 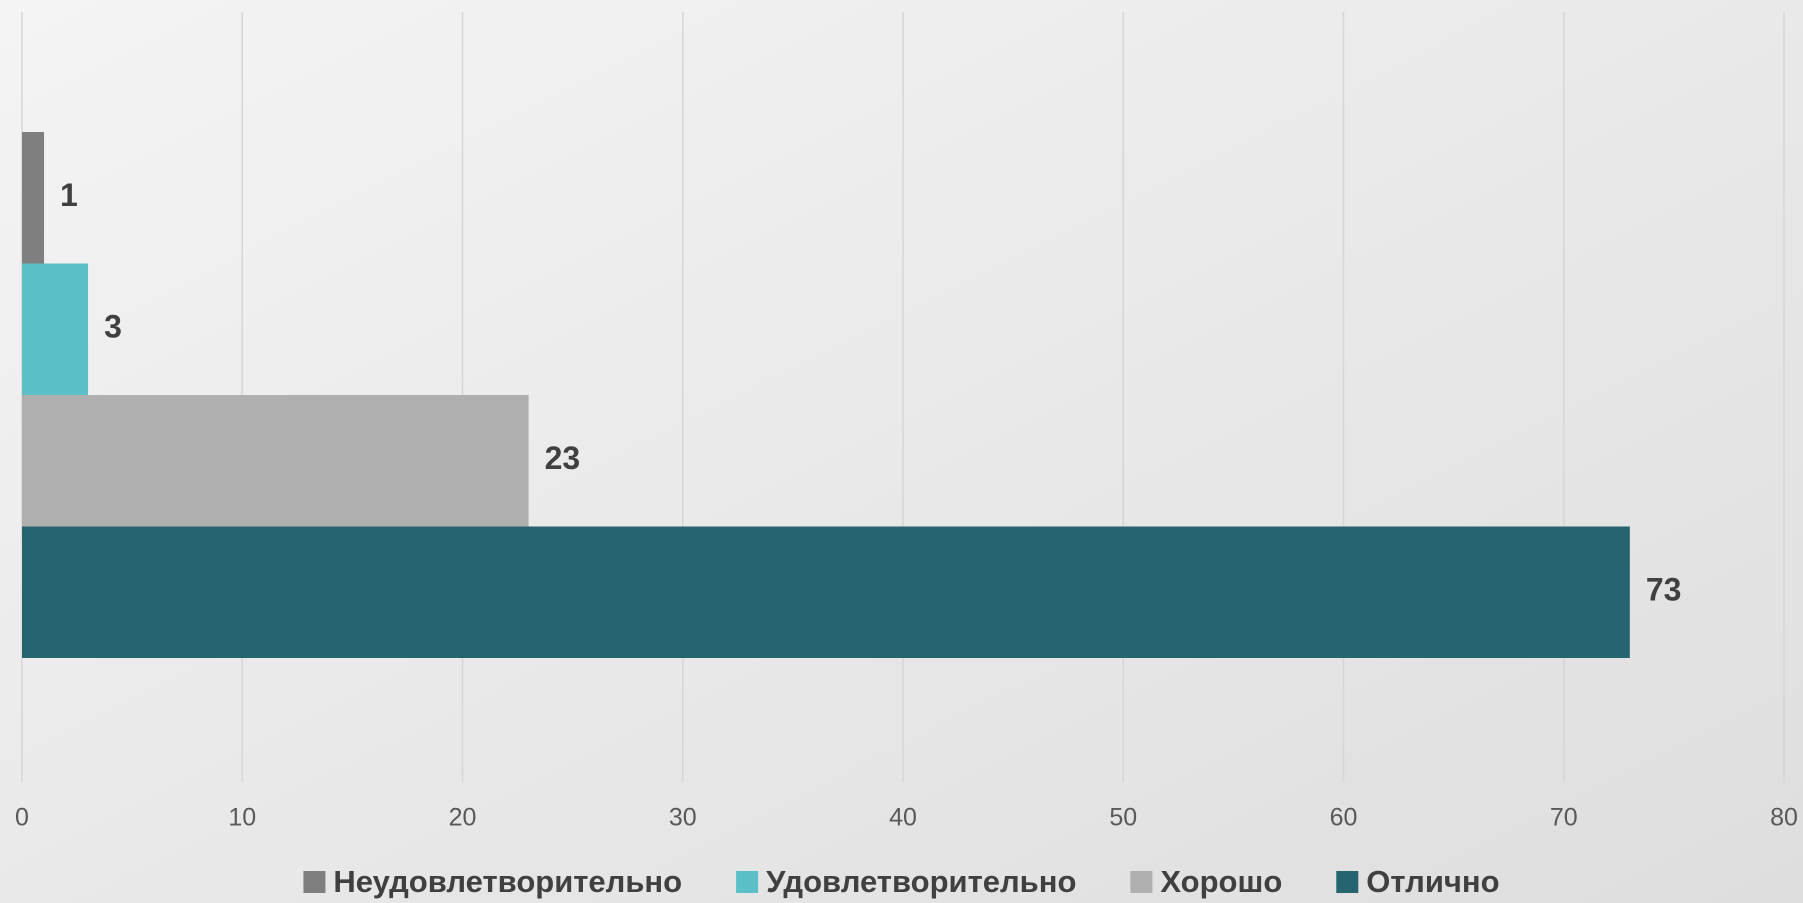 I want to click on x-tick-label: 80, so click(x=1784, y=818).